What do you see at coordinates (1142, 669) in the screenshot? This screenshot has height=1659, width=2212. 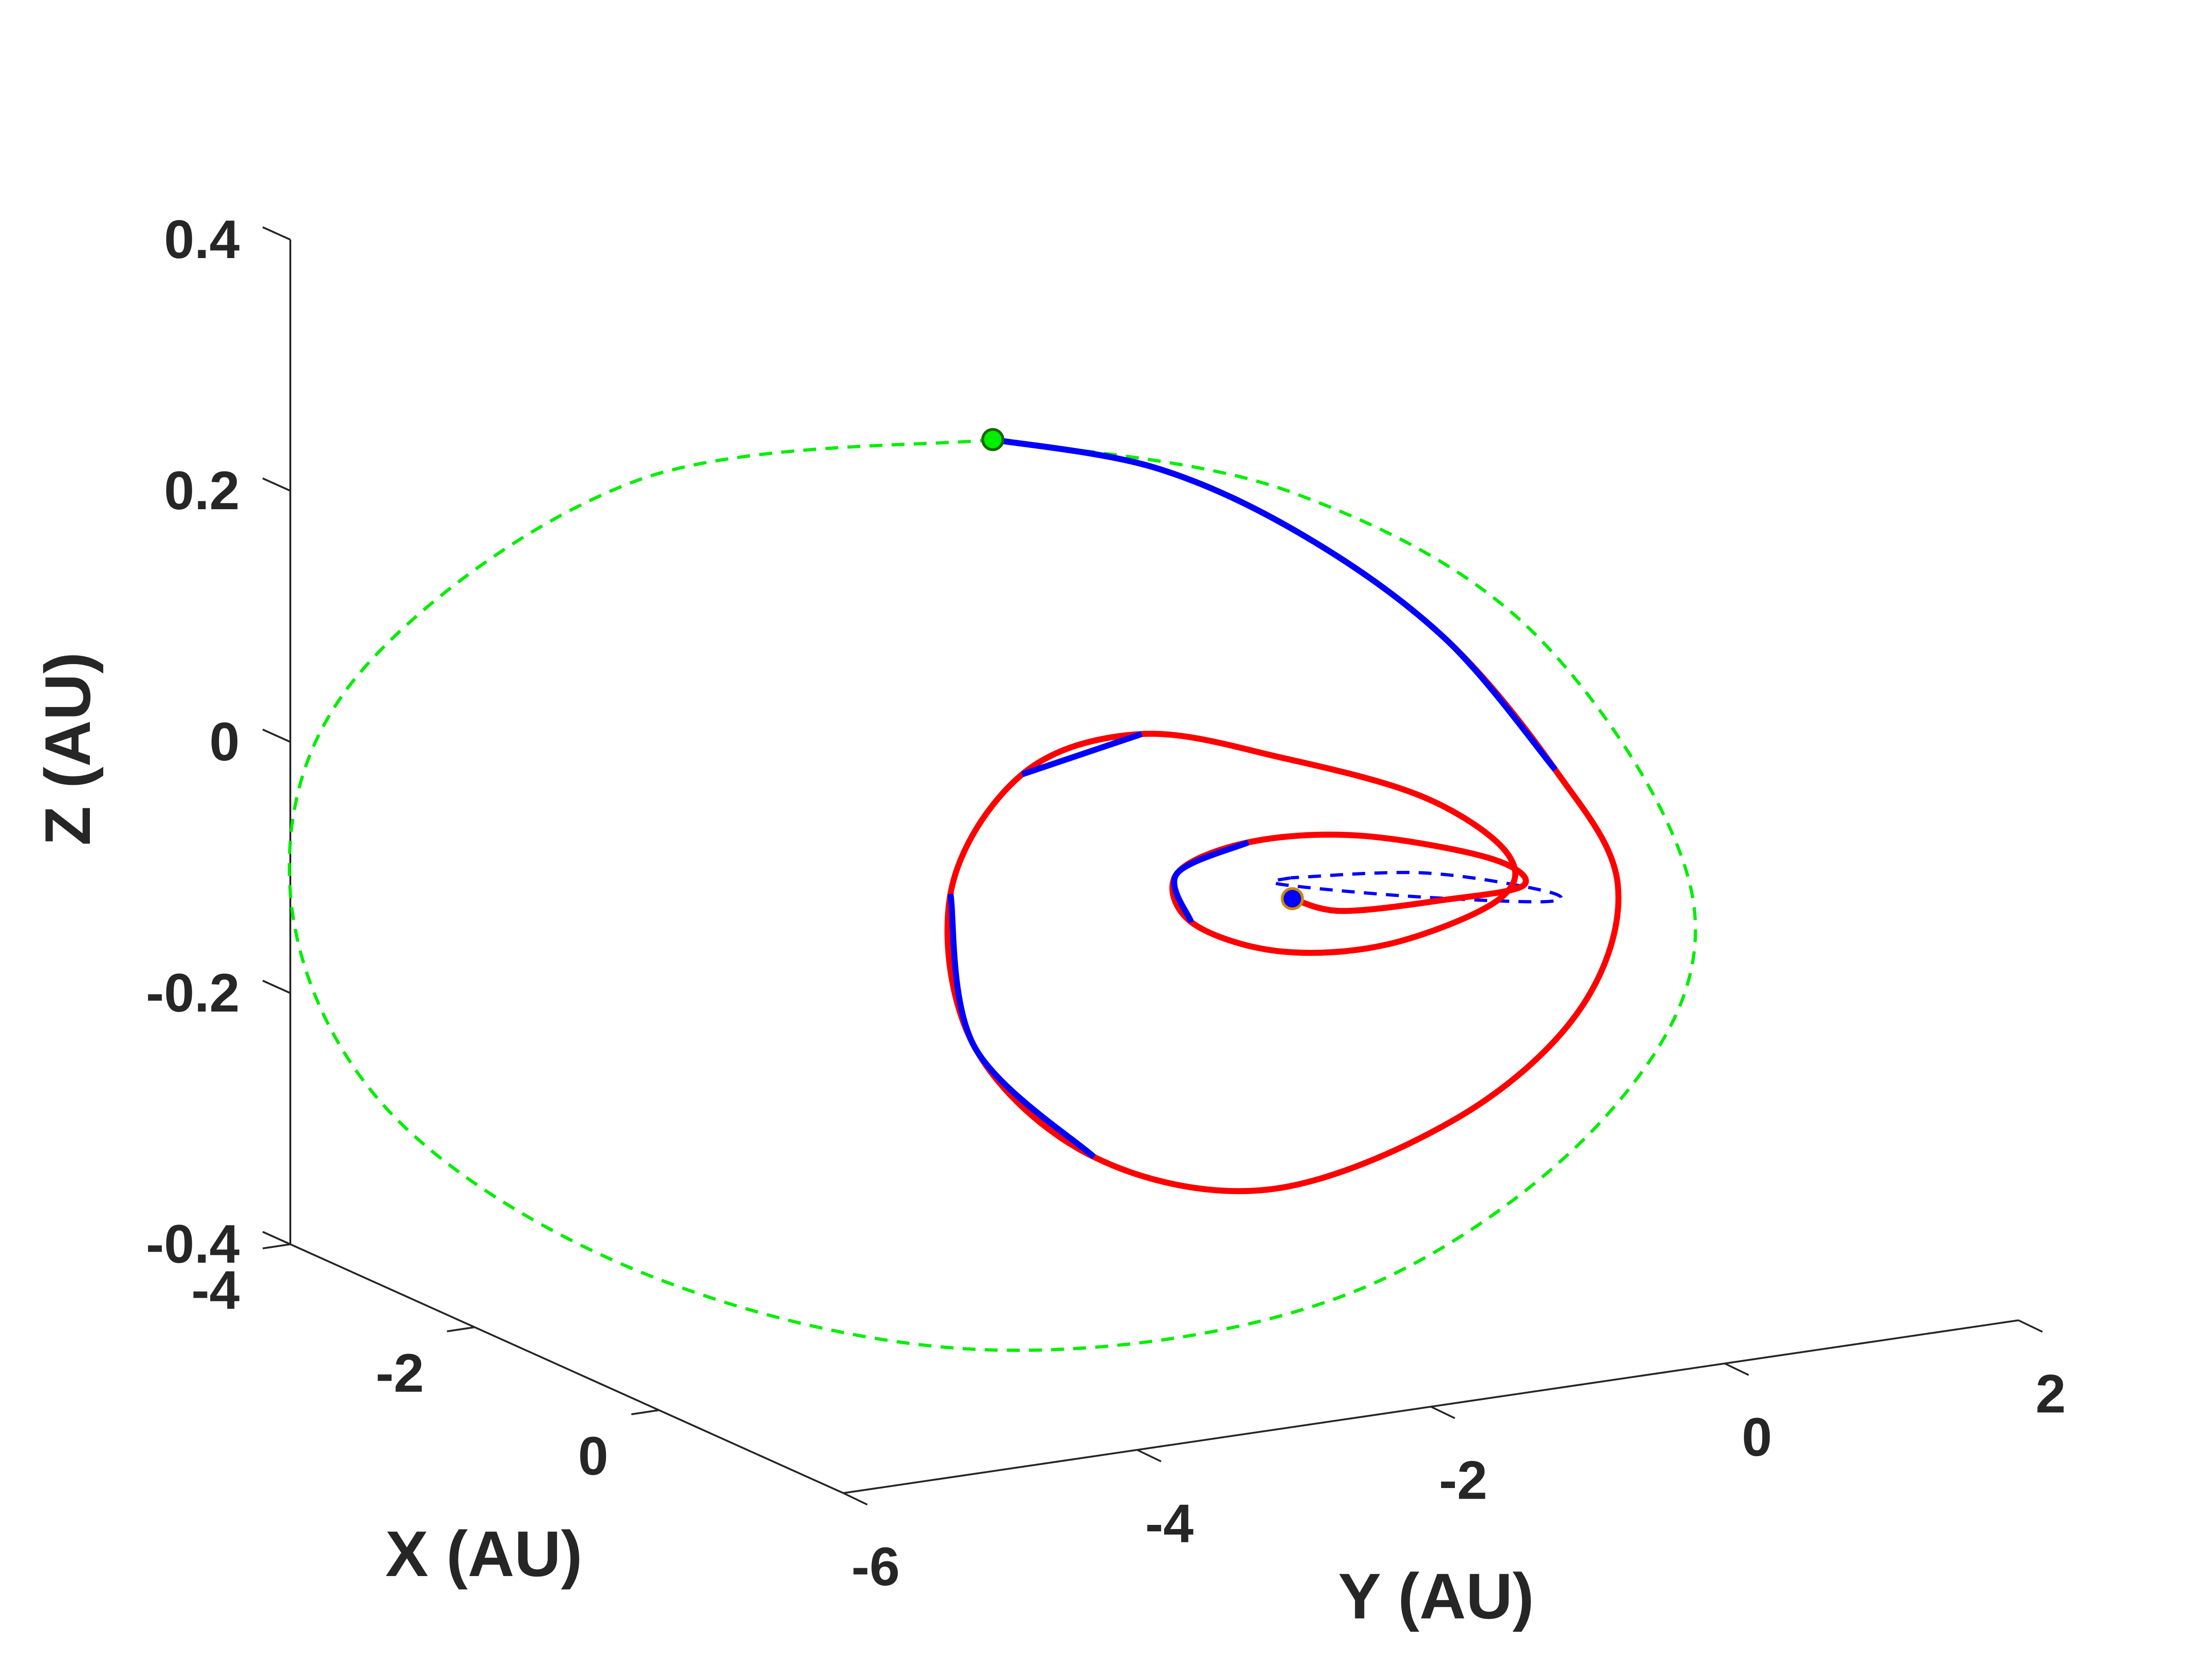 I see `plot-markers` at bounding box center [1142, 669].